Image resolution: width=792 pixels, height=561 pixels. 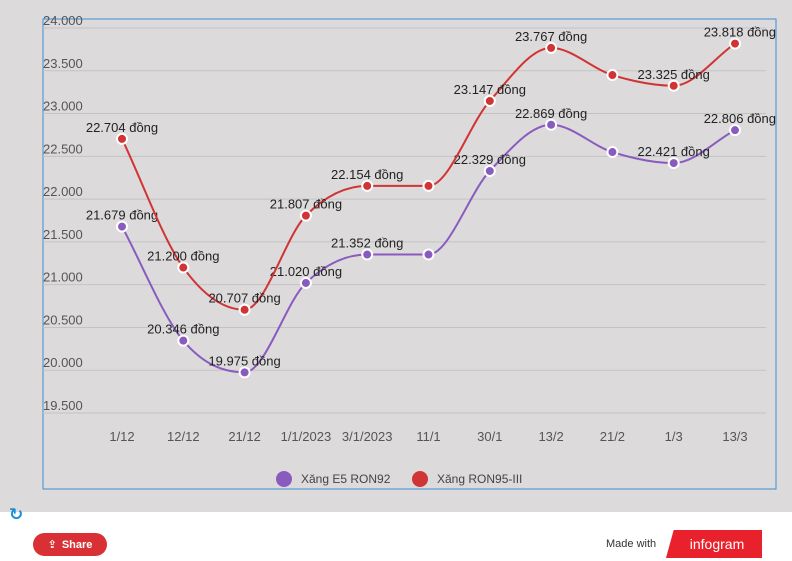 What do you see at coordinates (306, 204) in the screenshot?
I see `data-label: 21.807 đồng` at bounding box center [306, 204].